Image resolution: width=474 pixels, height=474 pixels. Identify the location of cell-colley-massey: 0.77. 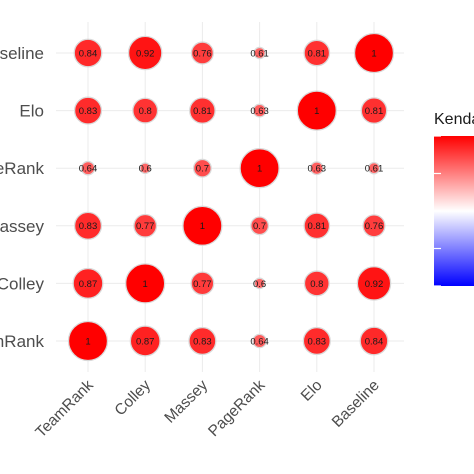
(202, 283).